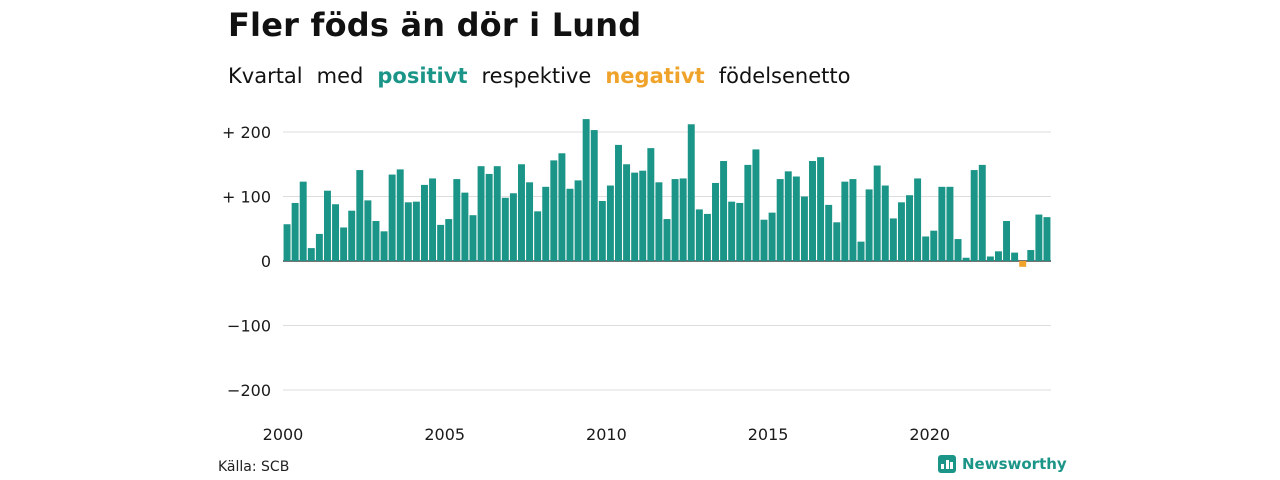 The width and height of the screenshot is (1280, 480). What do you see at coordinates (246, 261) in the screenshot?
I see `y-axis-labels: + 200 + 100 0 −100 −200` at bounding box center [246, 261].